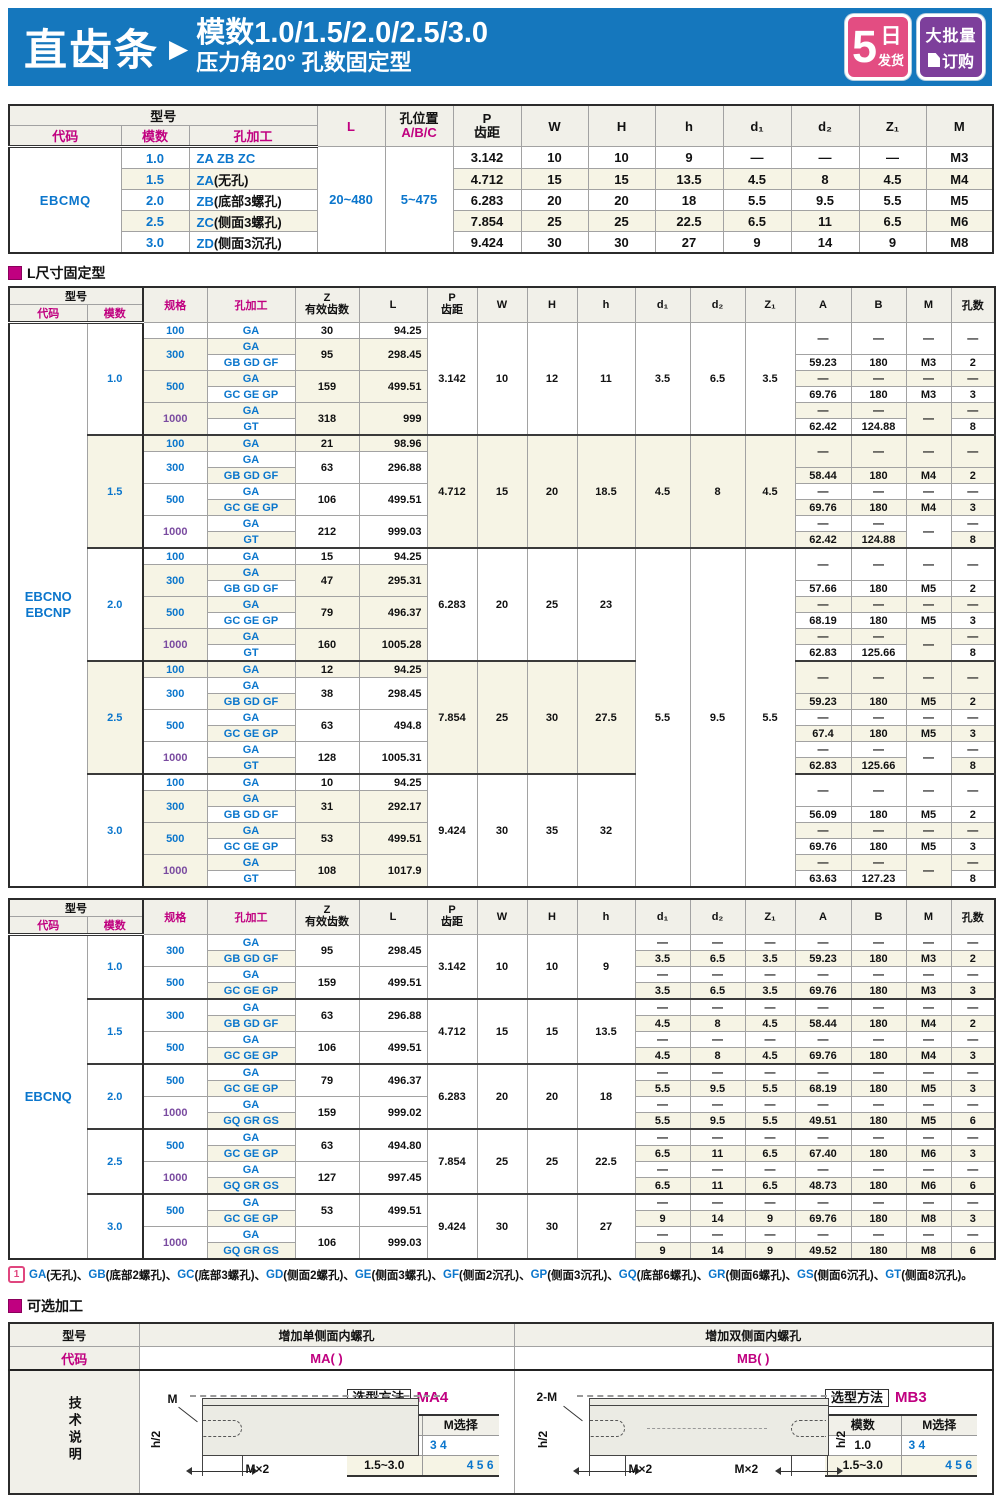 The width and height of the screenshot is (1000, 1495). I want to click on badges: 5 日 发货 大批量 订购, so click(915, 47).